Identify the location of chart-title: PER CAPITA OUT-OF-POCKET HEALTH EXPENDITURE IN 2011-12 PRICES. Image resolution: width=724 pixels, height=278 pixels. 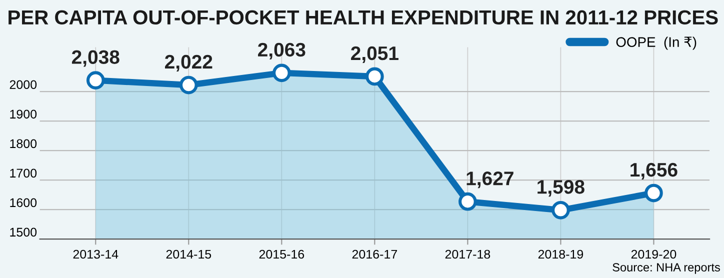
(363, 17).